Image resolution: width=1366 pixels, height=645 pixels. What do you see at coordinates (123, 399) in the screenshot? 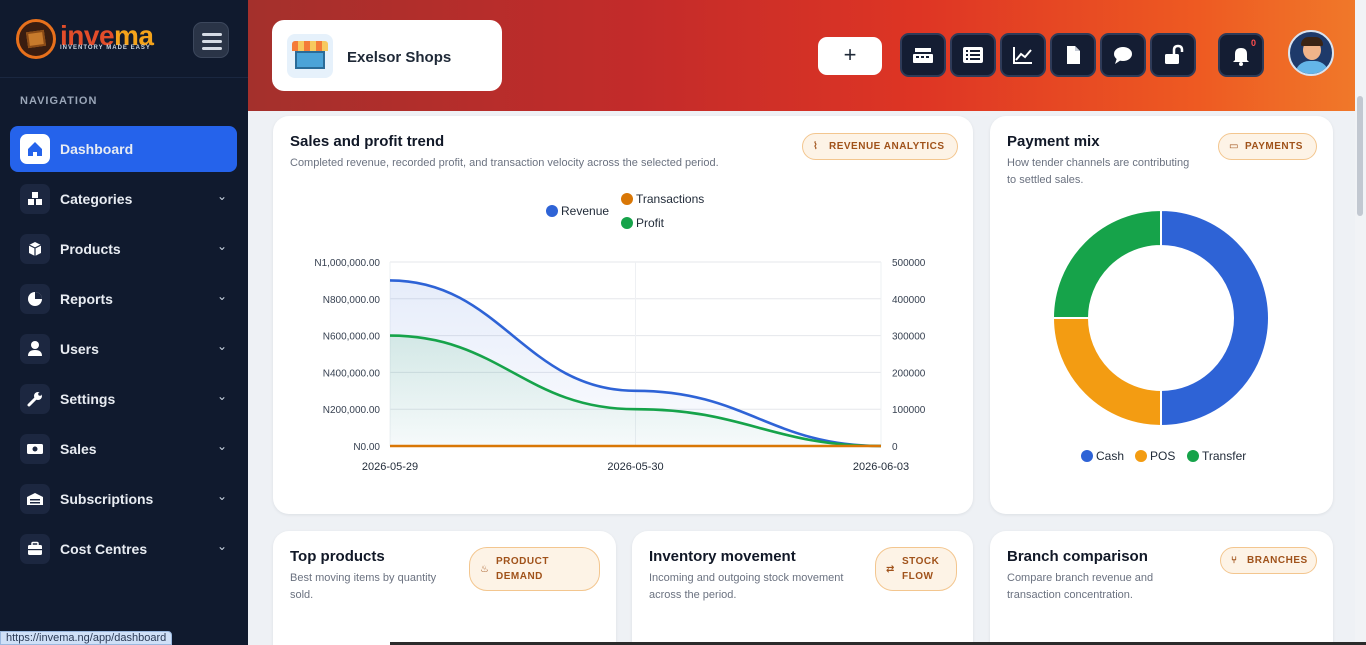
I see `sidebar-item-settings: Settings ⌄` at bounding box center [123, 399].